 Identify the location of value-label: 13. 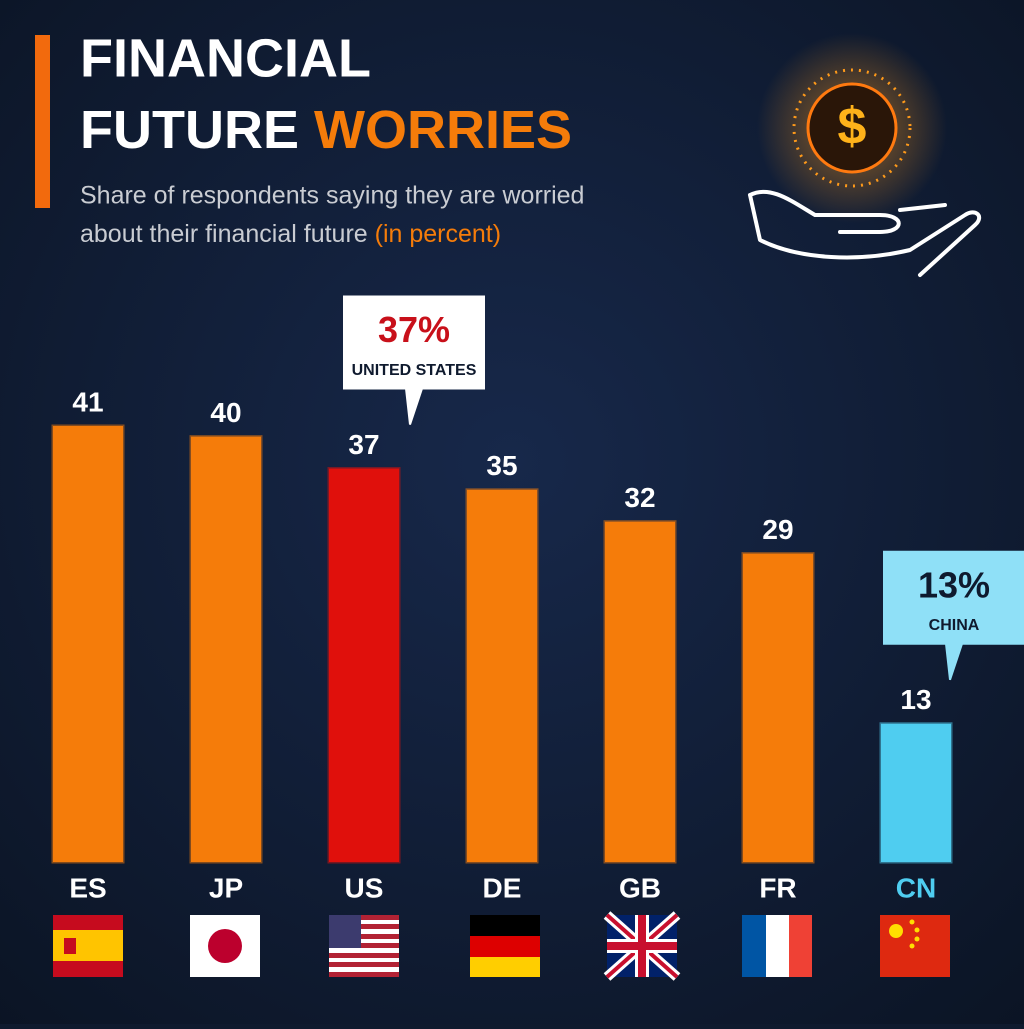
(915, 699).